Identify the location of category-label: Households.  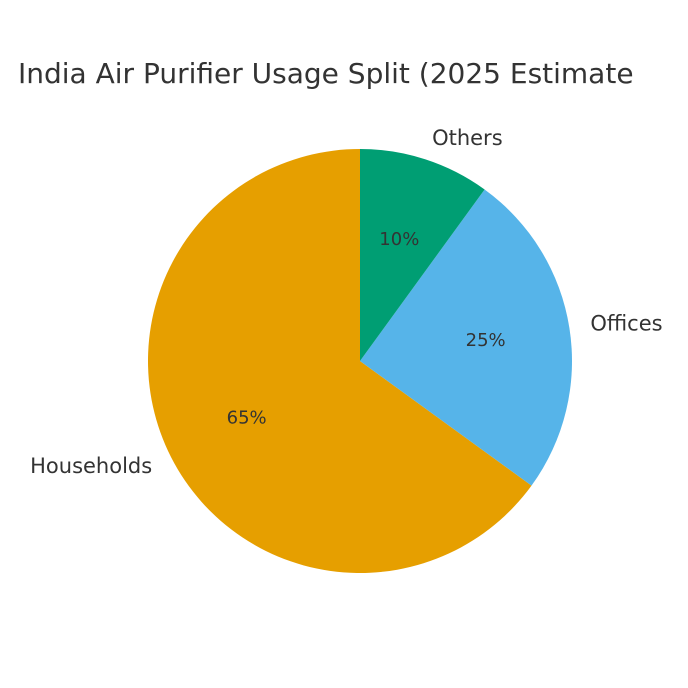
(91, 466).